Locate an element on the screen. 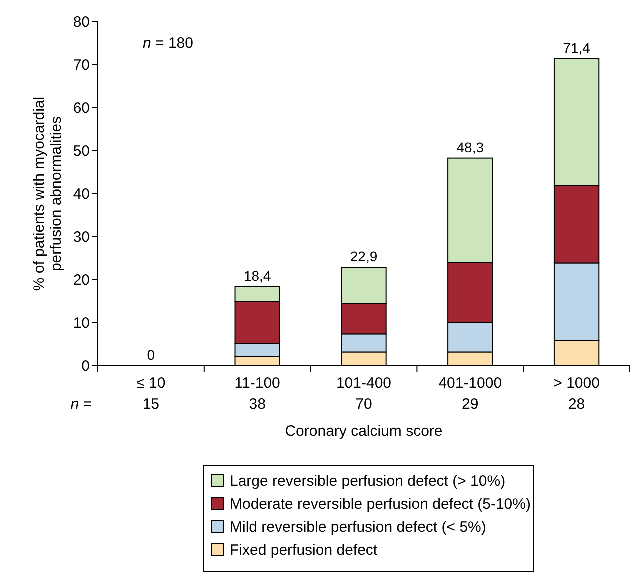  y-axis-title: % of patients with myocardial perfusion abnormalities is located at coordinates (48, 194).